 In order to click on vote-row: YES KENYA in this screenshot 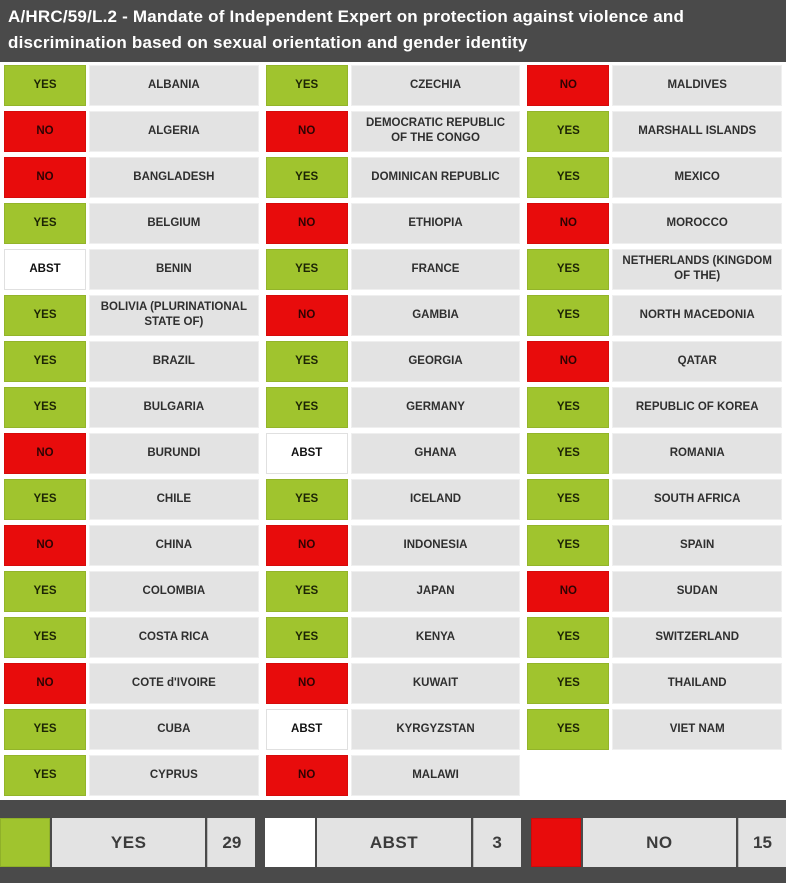, I will do `click(393, 637)`.